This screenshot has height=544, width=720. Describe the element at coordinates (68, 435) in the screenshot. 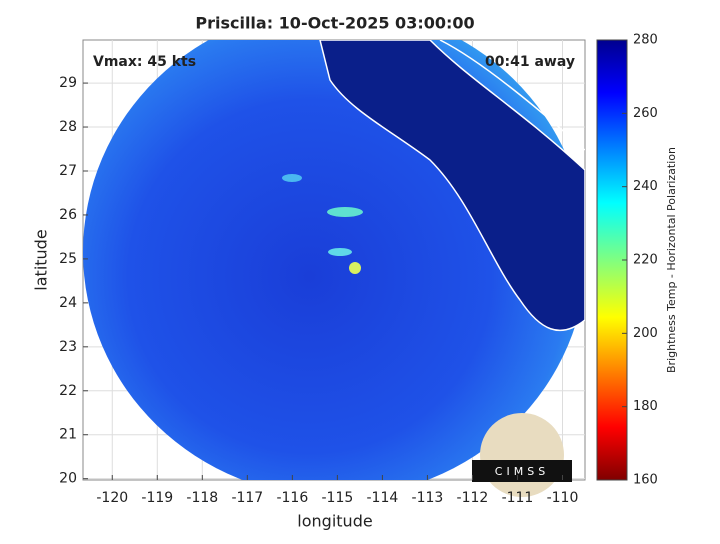

I see `y-tick-label: 21` at that location.